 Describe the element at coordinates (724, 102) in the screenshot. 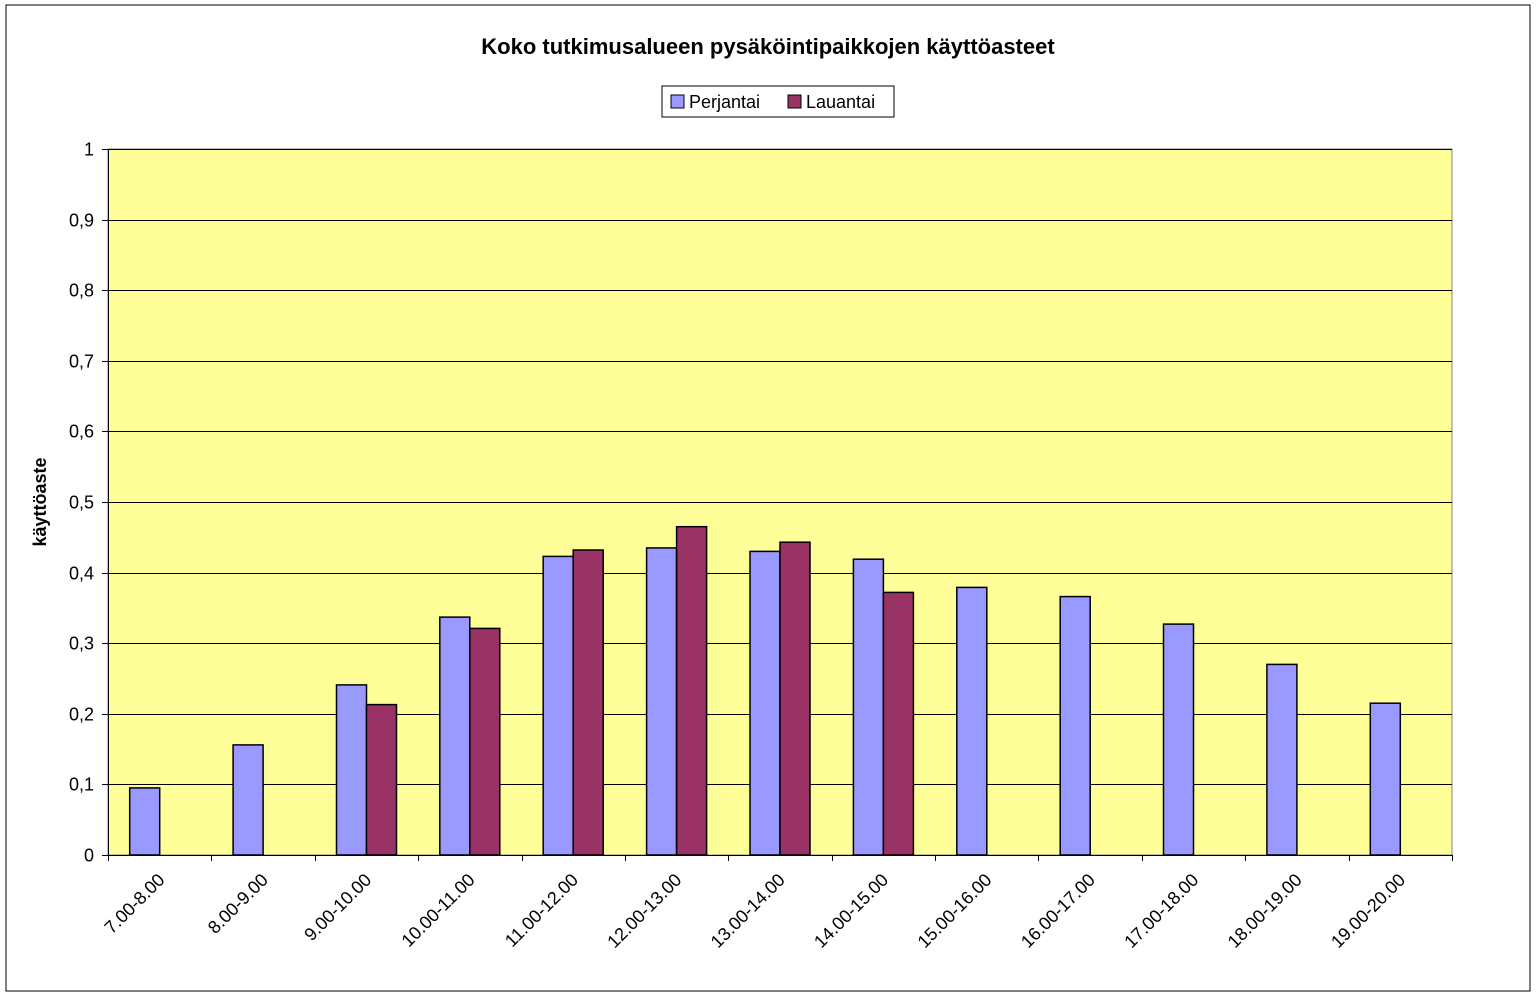

I see `legend-label-perjantai: Perjantai` at that location.